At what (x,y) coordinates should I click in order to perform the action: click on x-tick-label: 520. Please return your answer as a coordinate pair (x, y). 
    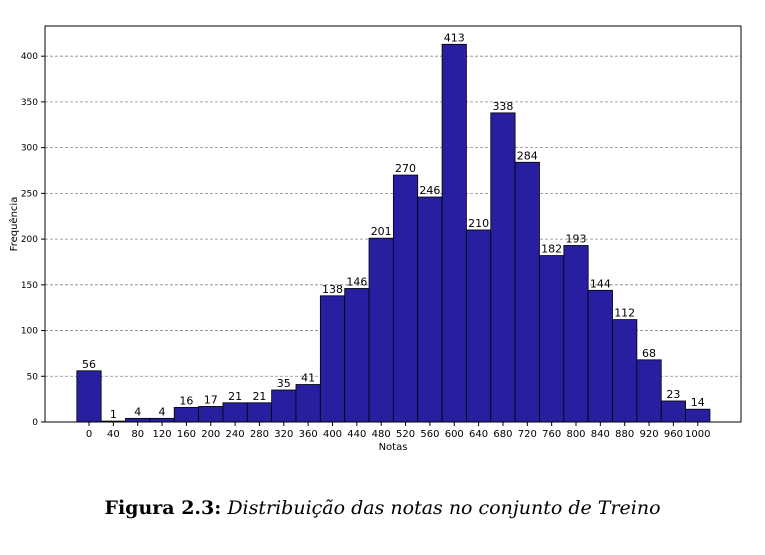
    Looking at the image, I should click on (405, 434).